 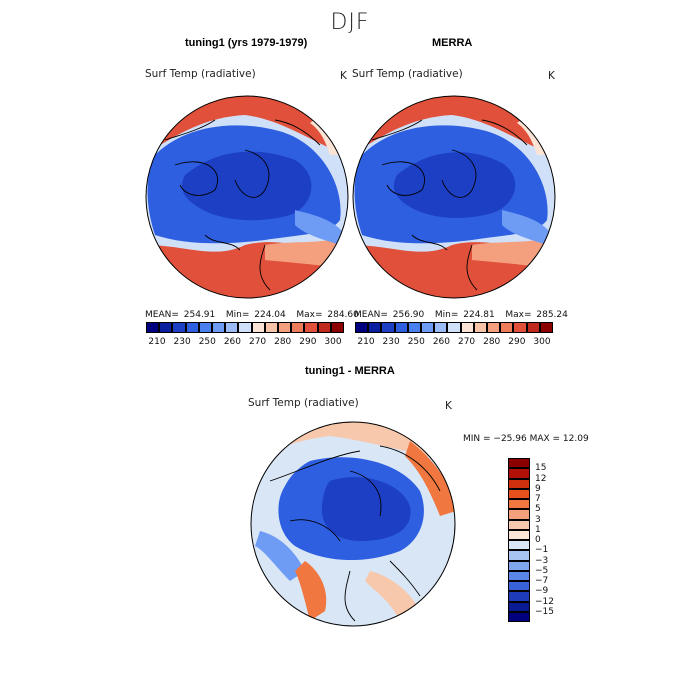 I want to click on left-mean-value: 254.91, so click(x=199, y=315).